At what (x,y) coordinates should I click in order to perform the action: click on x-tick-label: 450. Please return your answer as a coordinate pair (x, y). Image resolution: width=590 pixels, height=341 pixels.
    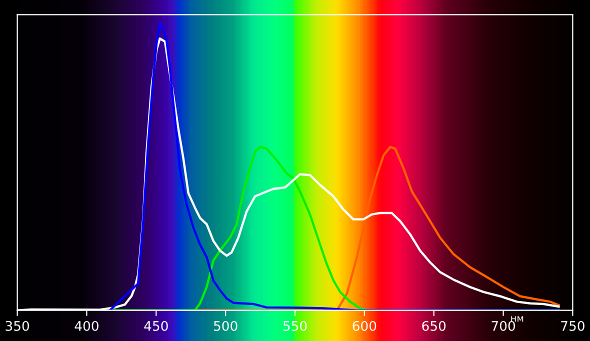
    Looking at the image, I should click on (156, 325).